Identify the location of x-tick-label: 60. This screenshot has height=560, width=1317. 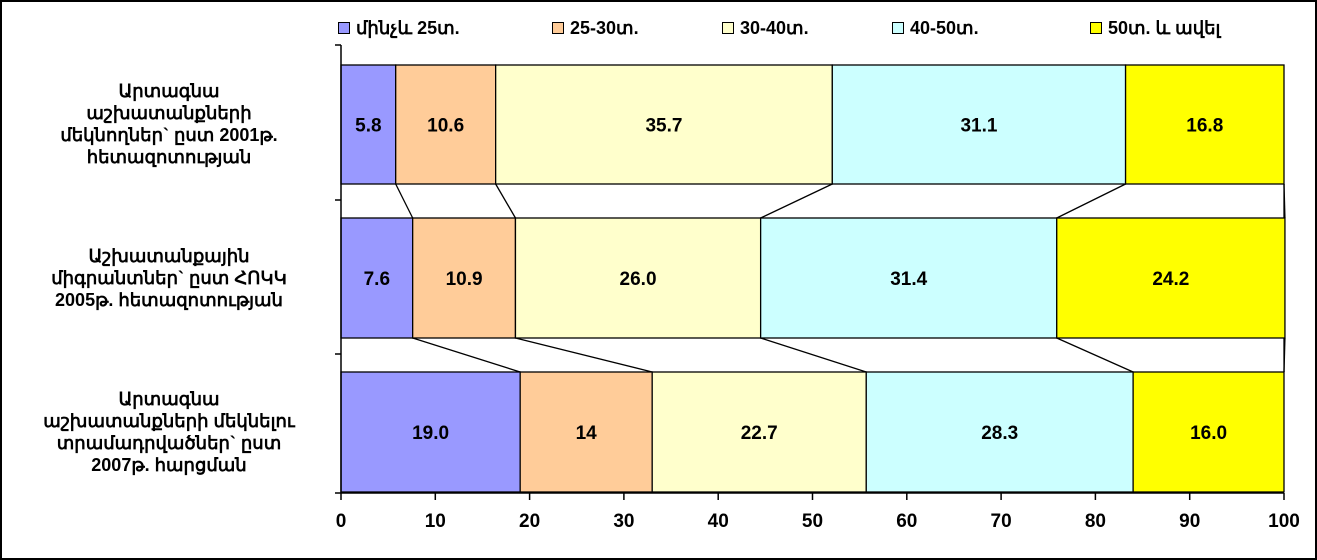
(906, 521).